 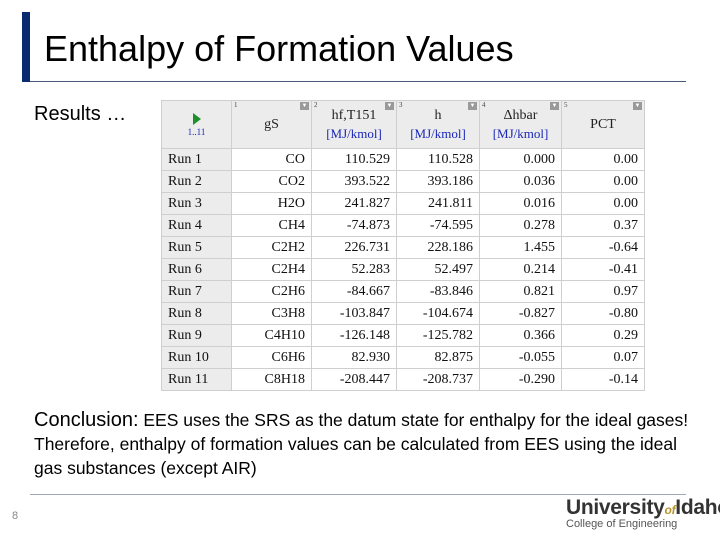 I want to click on cell-gs: C2H6, so click(x=271, y=291).